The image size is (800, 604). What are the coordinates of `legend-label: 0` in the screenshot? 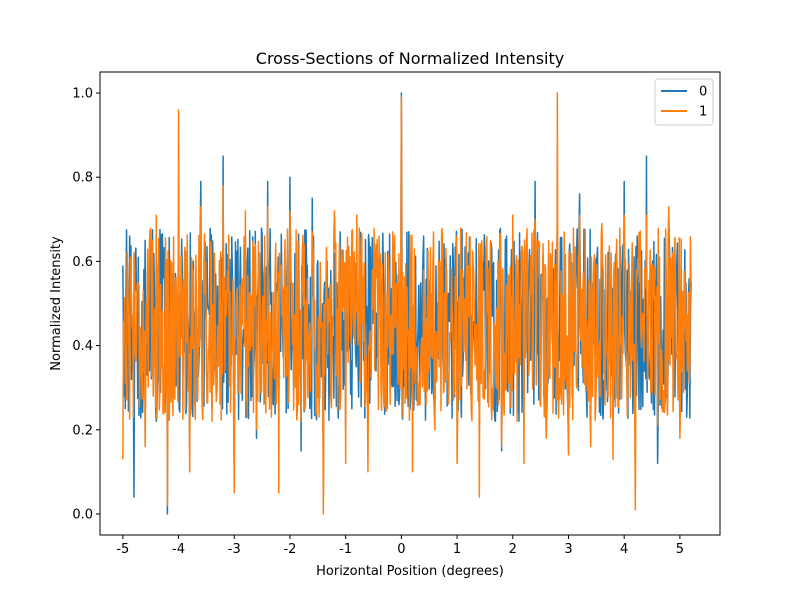 It's located at (703, 92).